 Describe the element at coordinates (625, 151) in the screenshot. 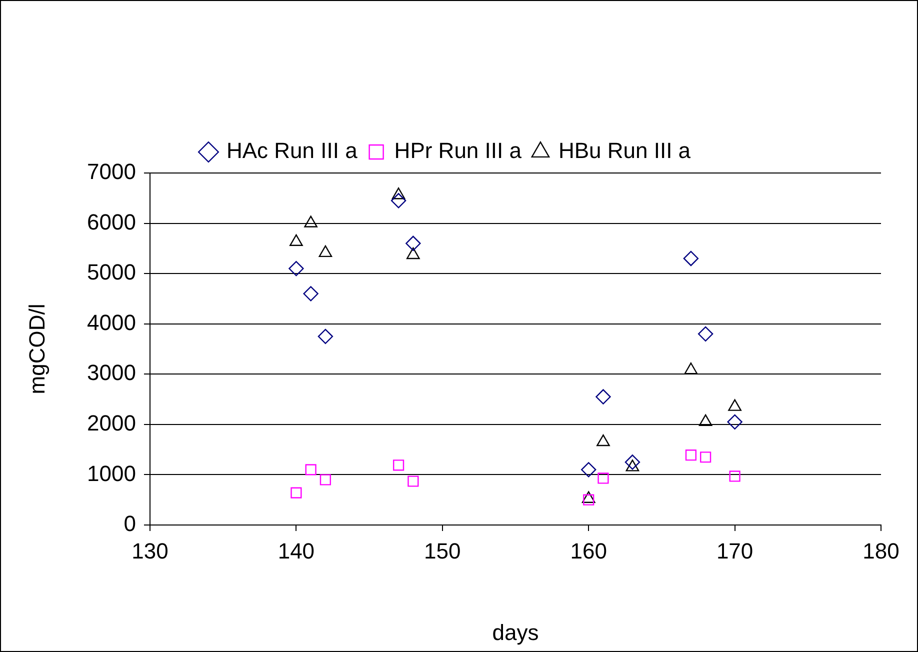

I see `legend-label: HBu Run III a` at that location.